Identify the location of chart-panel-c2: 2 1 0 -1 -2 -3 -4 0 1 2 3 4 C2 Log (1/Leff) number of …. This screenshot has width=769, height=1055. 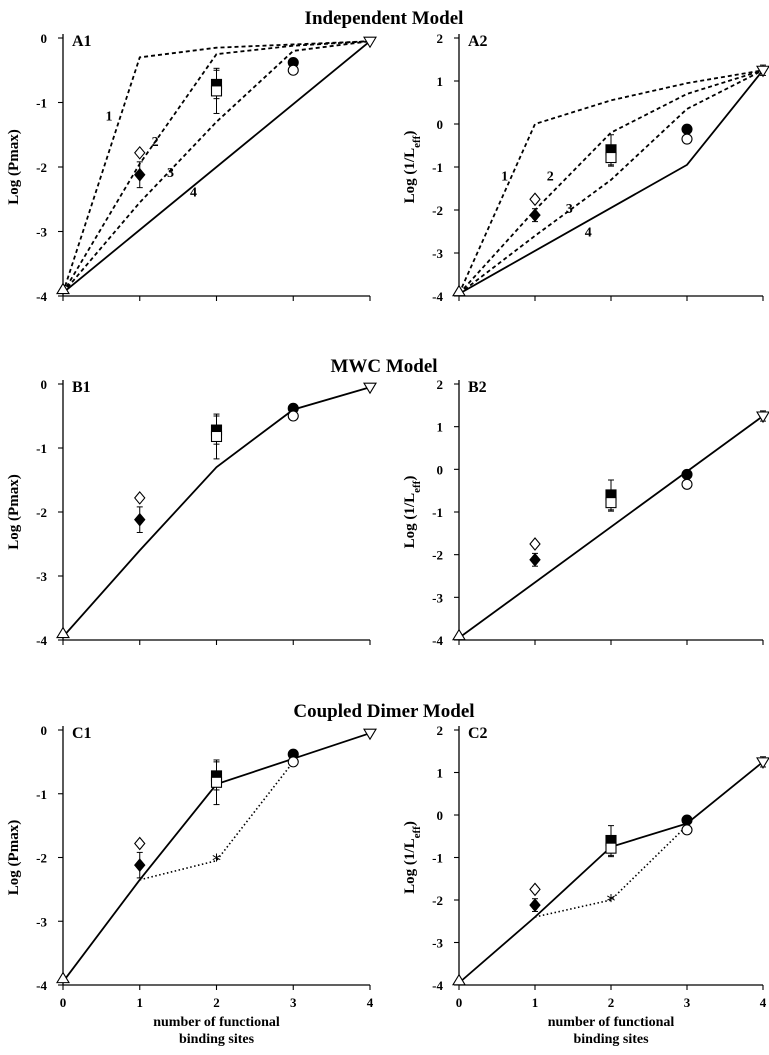
(585, 885).